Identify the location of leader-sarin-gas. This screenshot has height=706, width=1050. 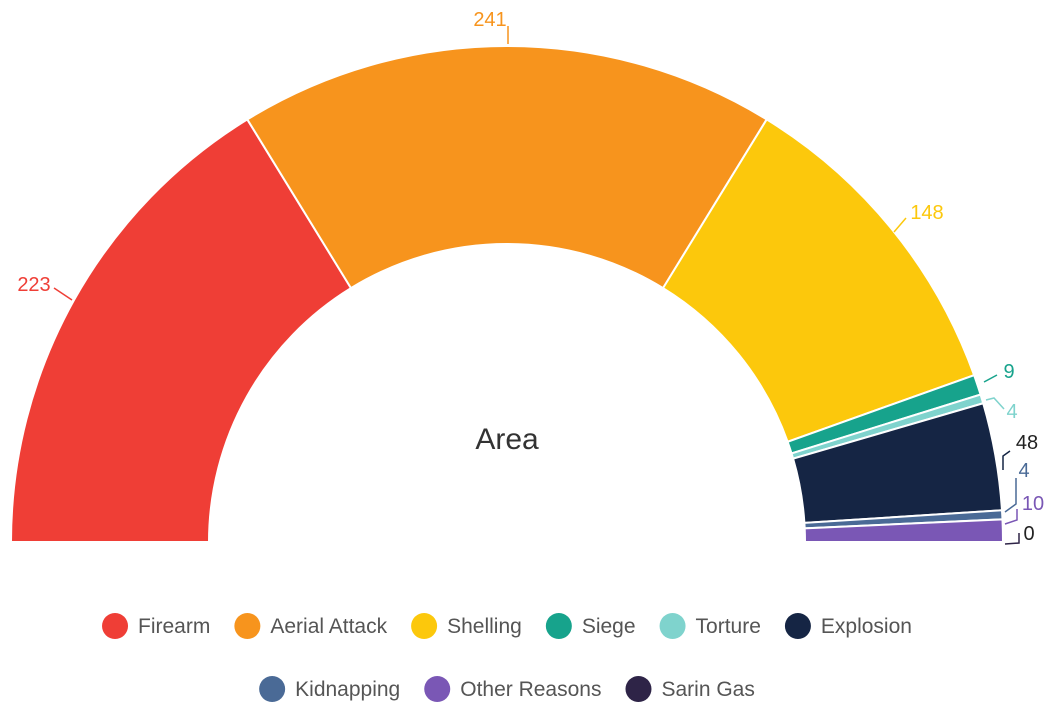
(1012, 539).